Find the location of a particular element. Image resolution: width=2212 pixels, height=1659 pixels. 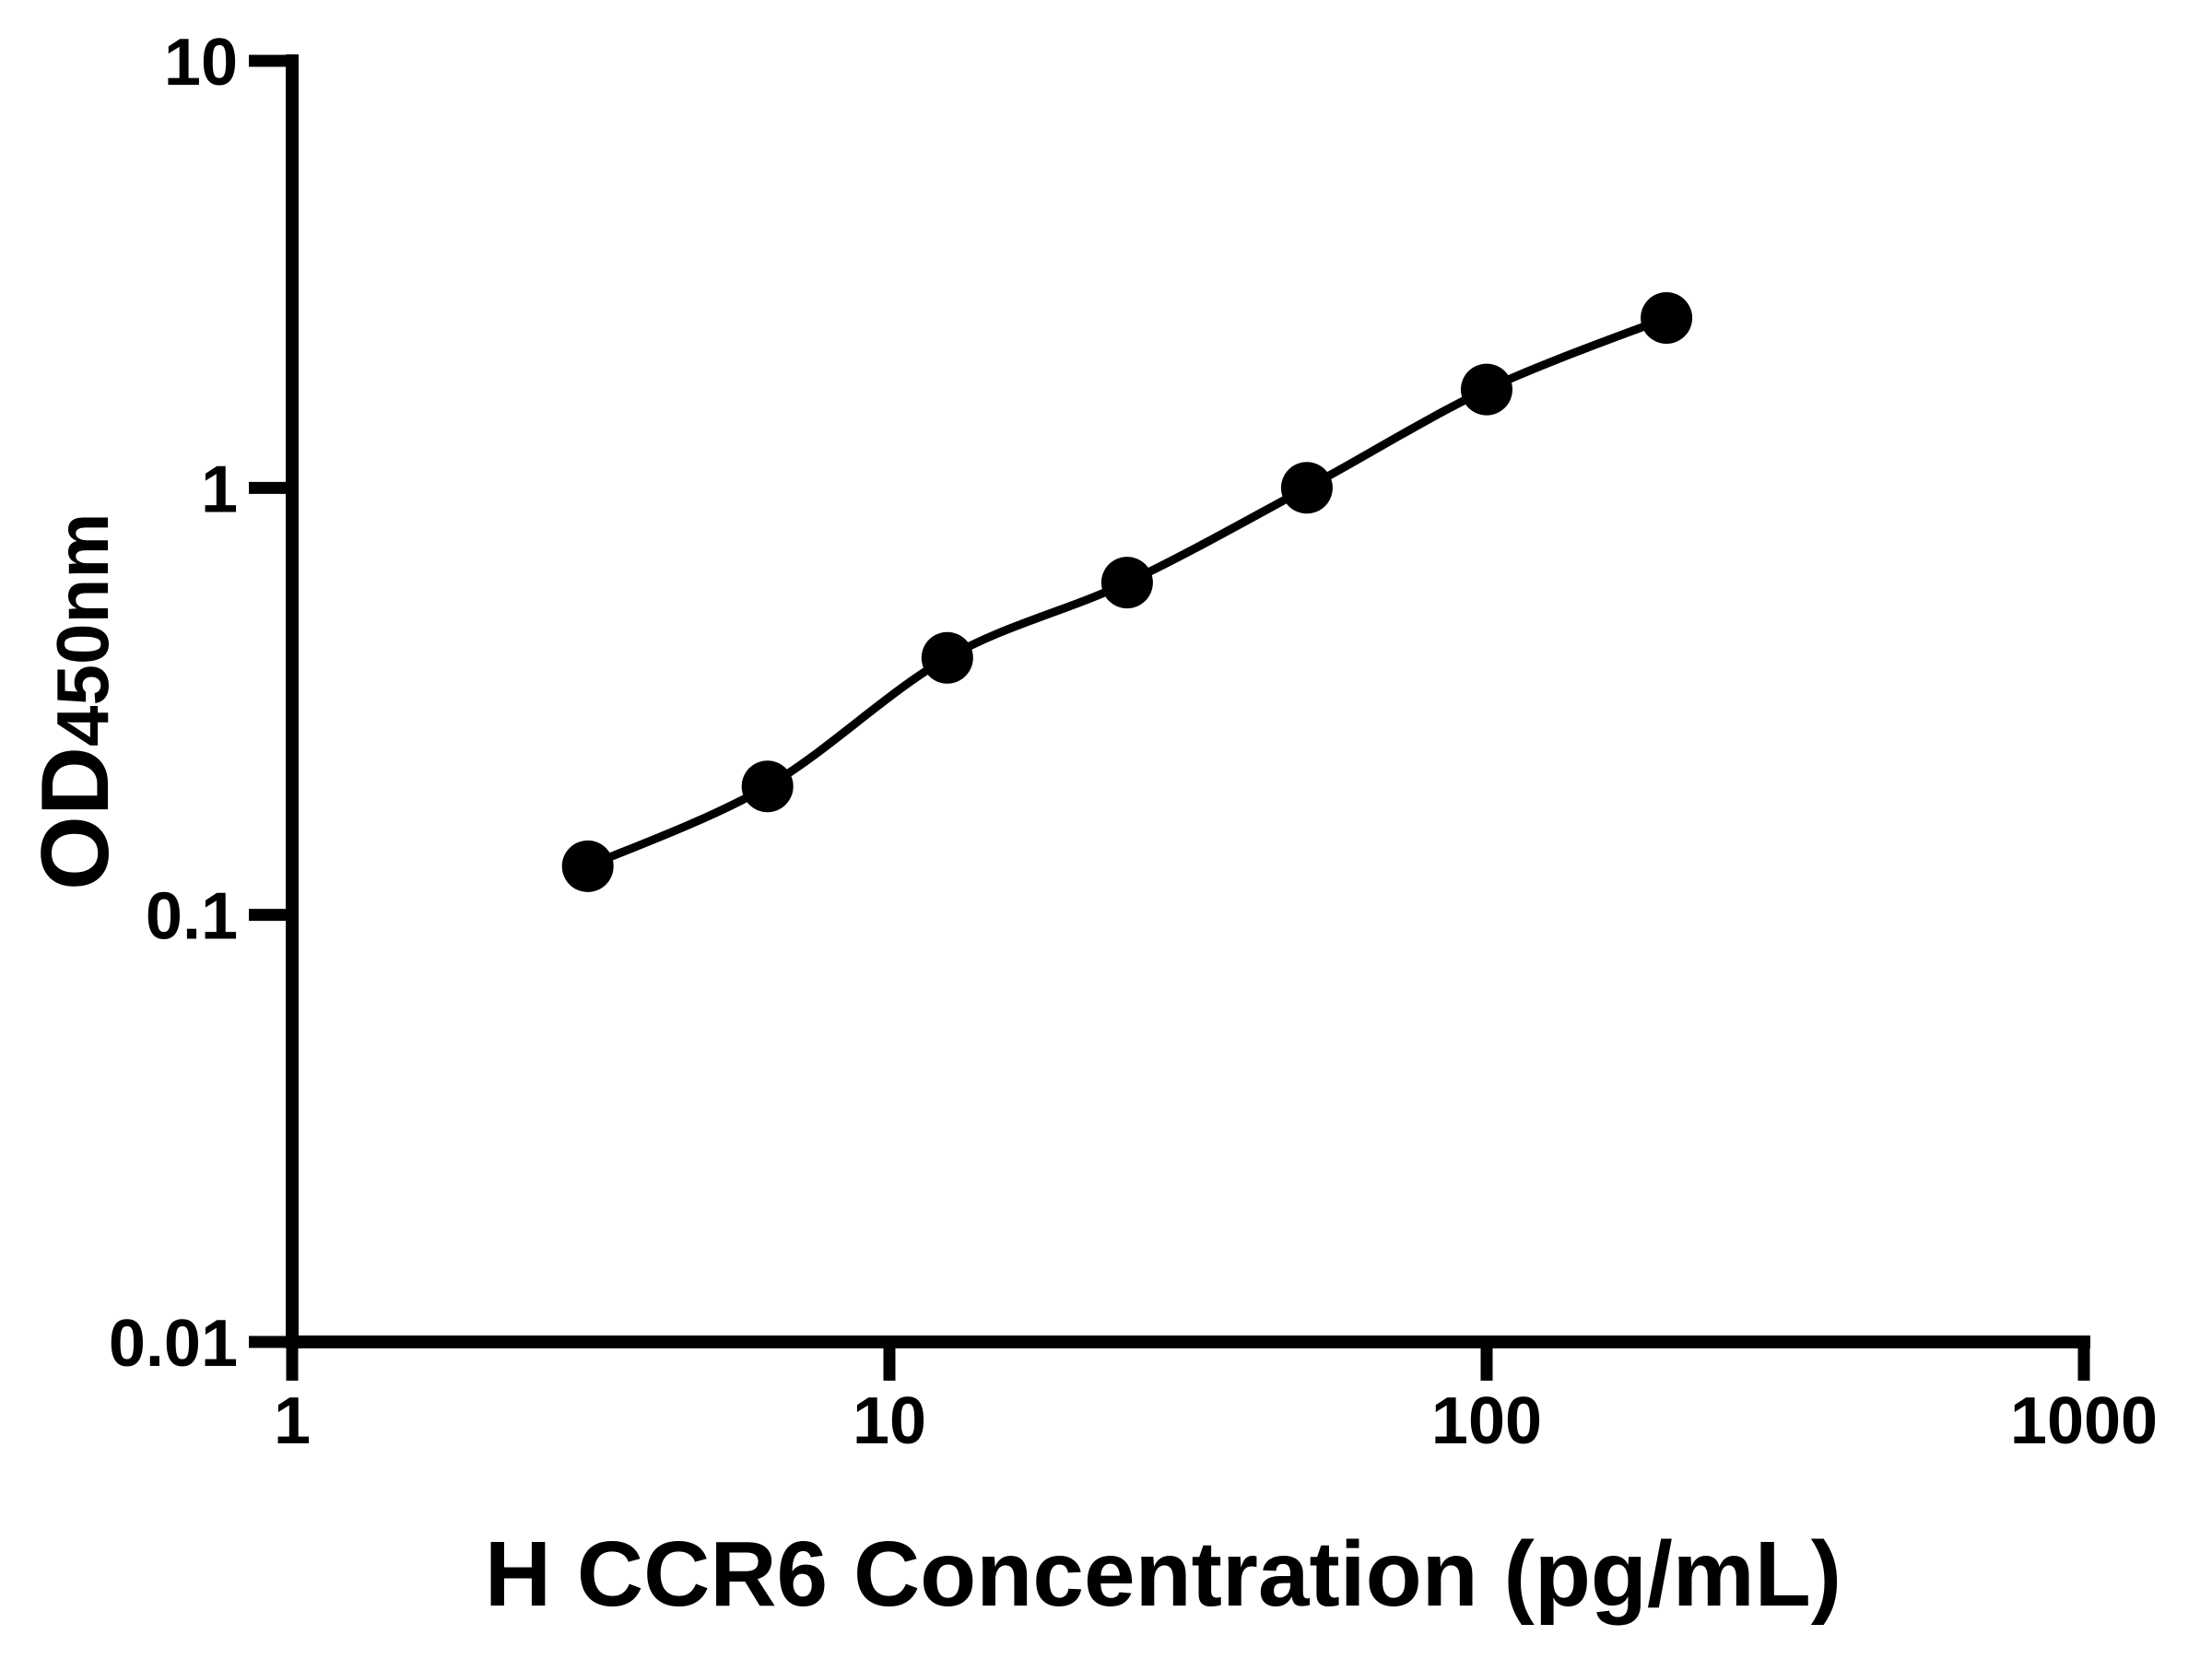

y-axis-title-subscript: 450nm is located at coordinates (82, 630).